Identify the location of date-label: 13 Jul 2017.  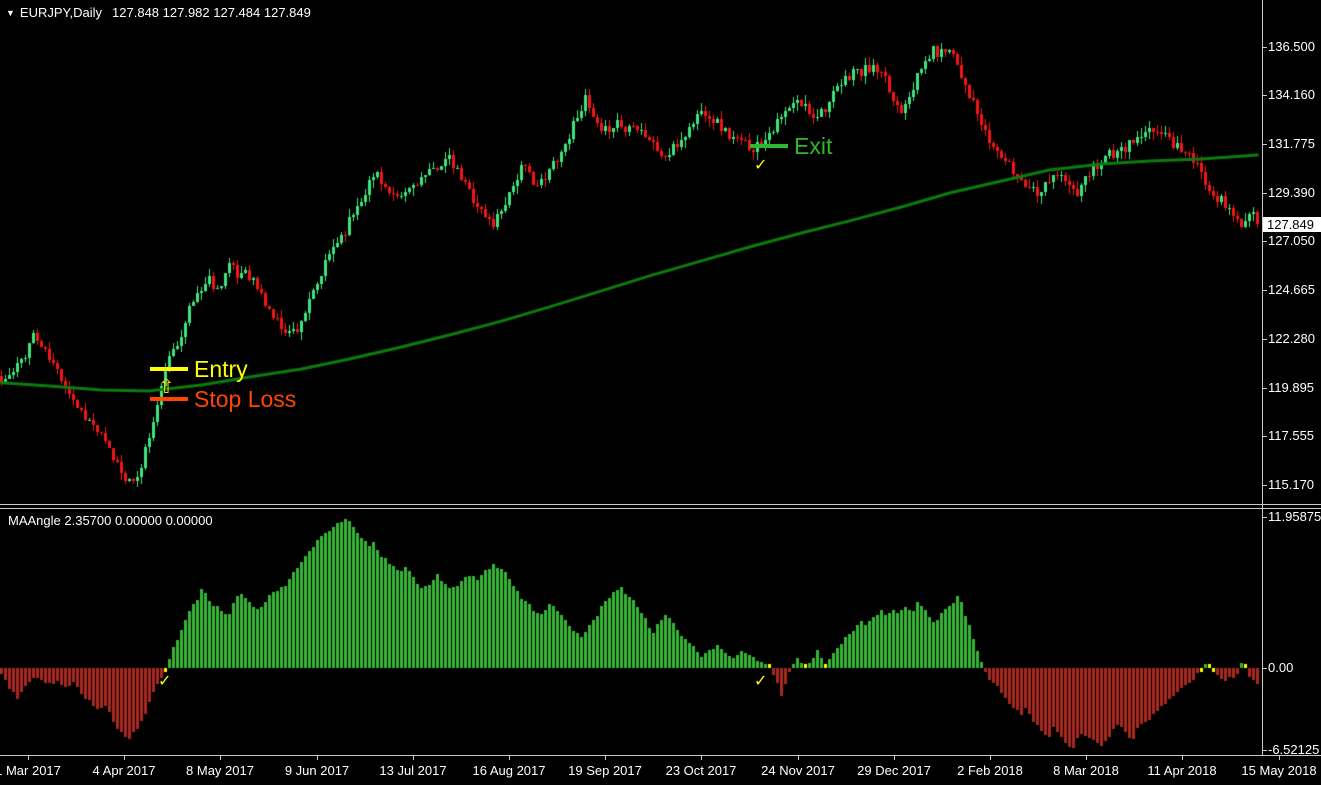
(413, 770).